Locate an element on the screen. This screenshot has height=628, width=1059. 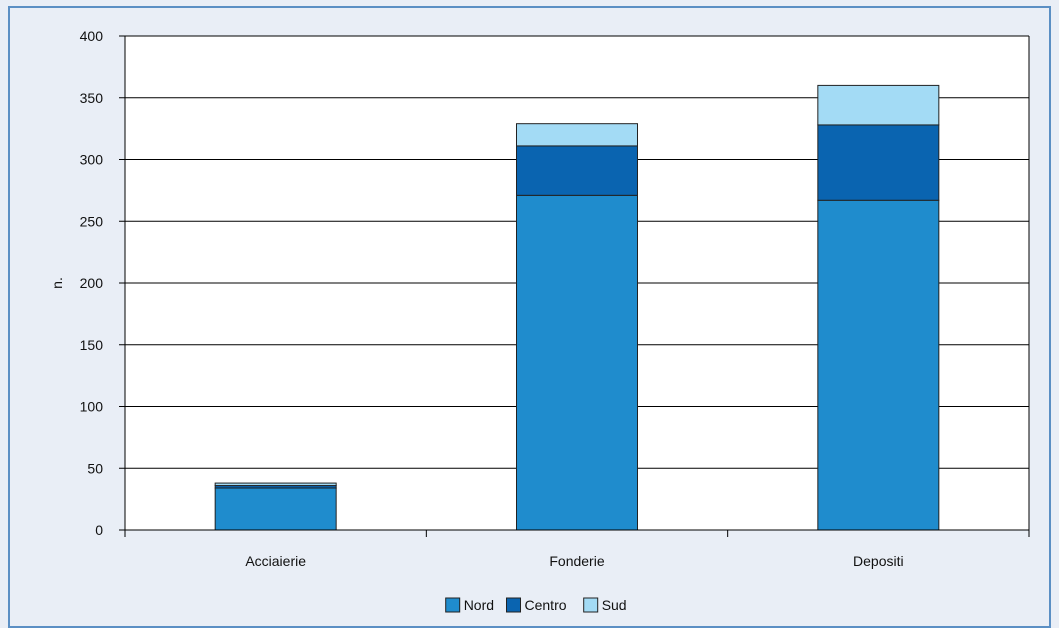
bar-nord-acciaierie is located at coordinates (275, 509).